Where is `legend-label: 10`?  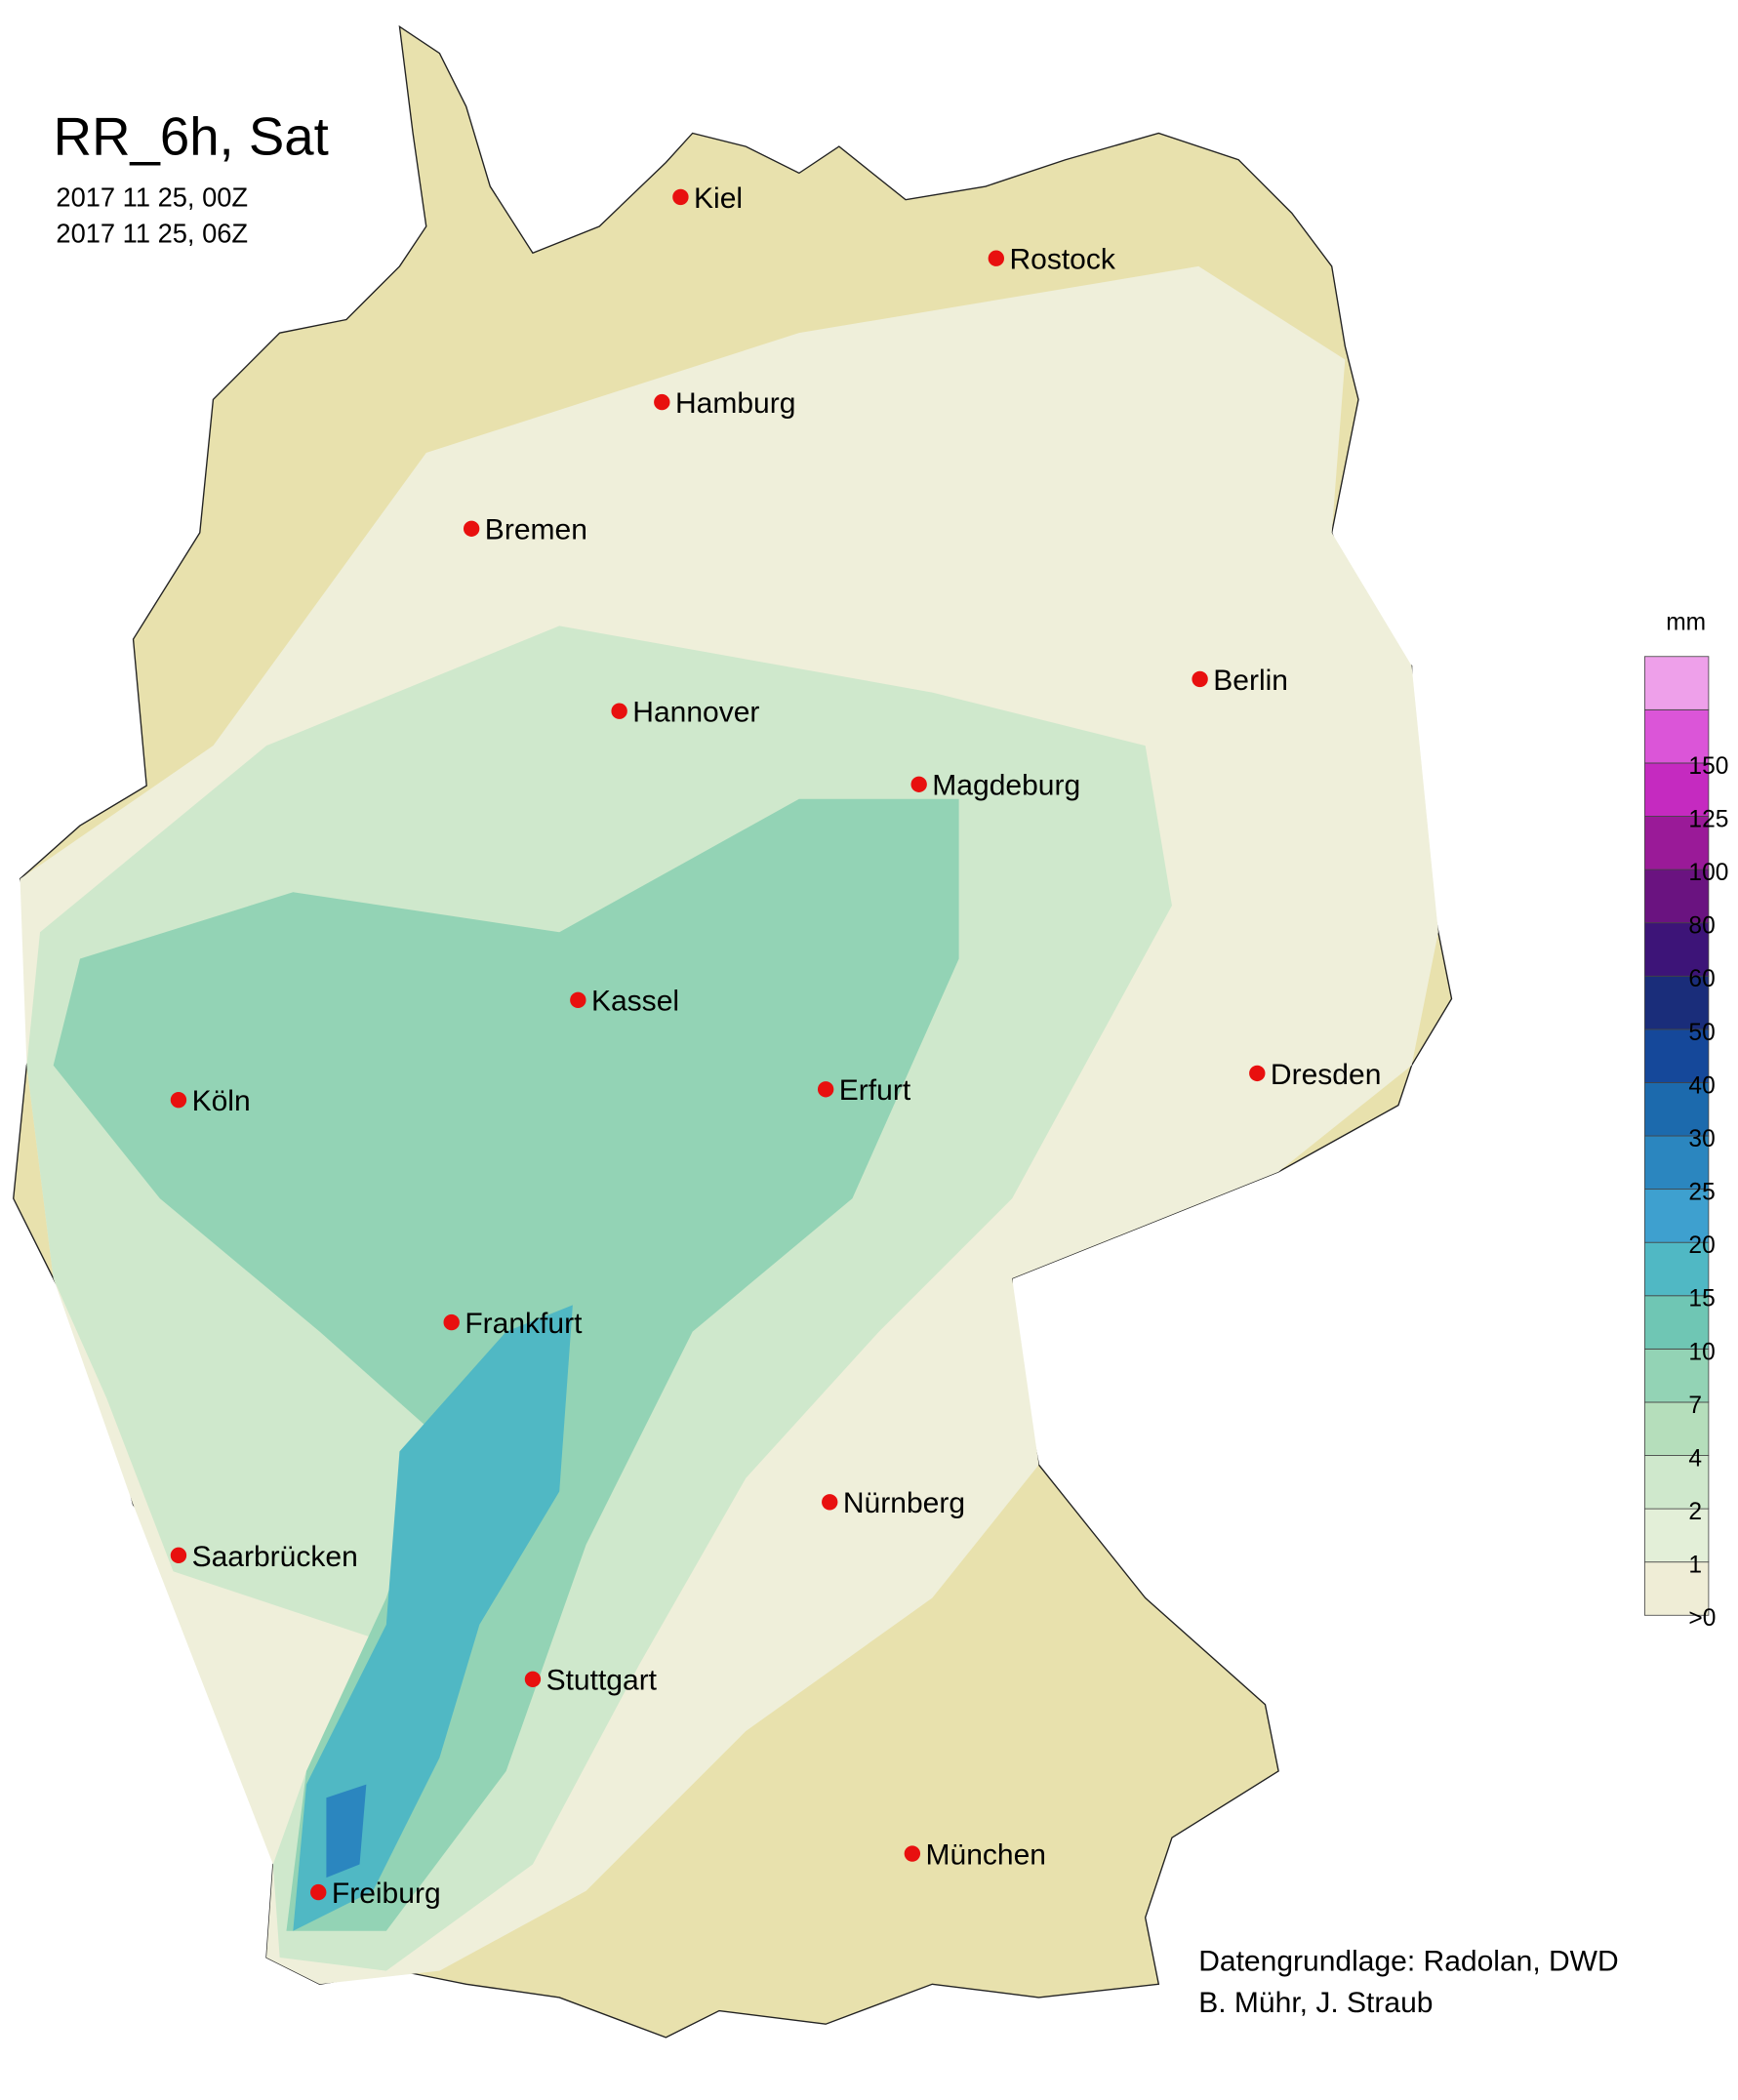 legend-label: 10 is located at coordinates (1701, 1352).